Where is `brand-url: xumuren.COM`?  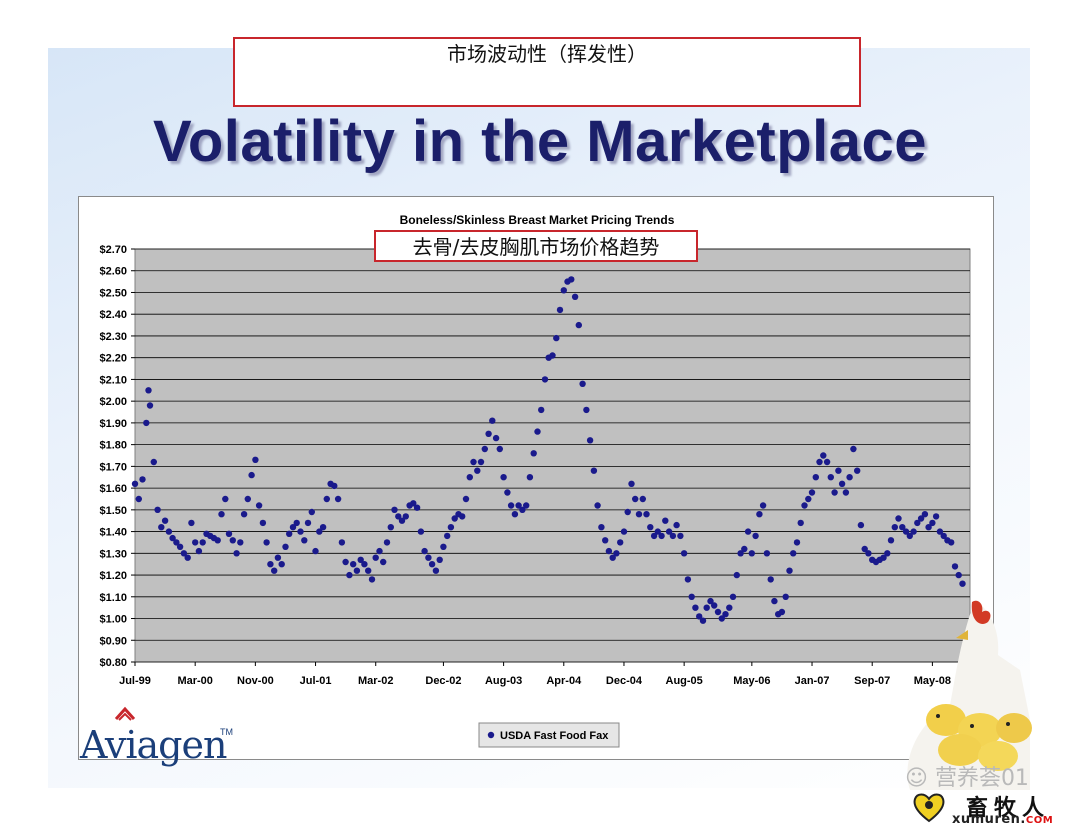
brand-url: xumuren.COM is located at coordinates (1002, 819).